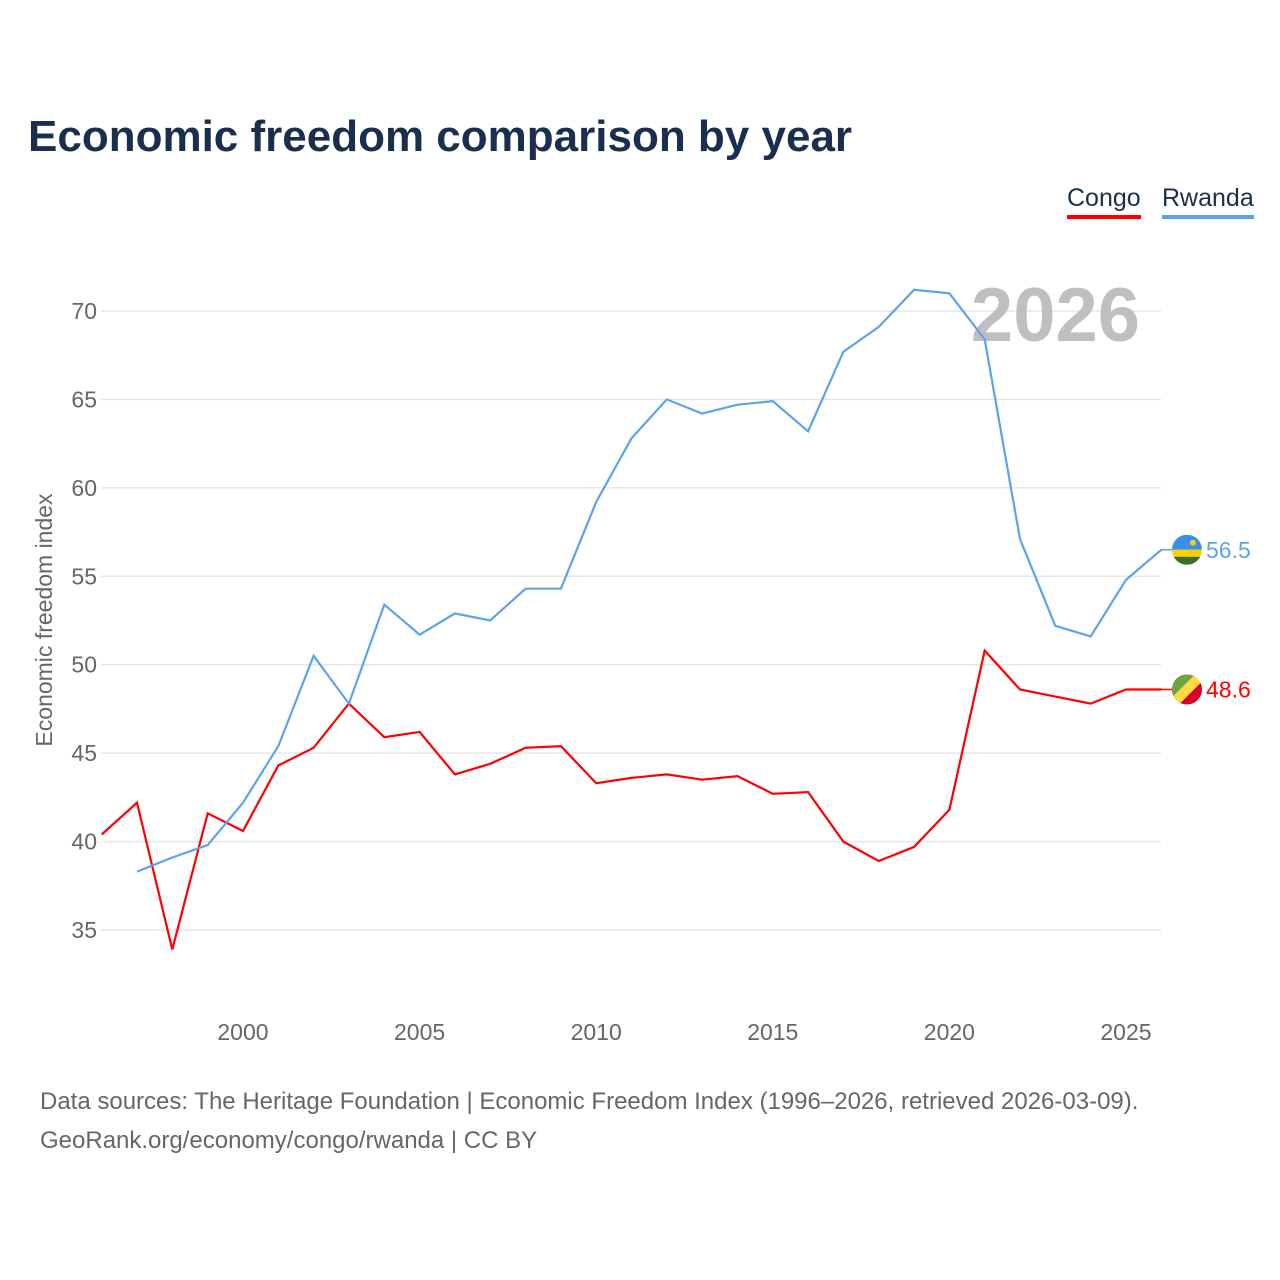 Image resolution: width=1280 pixels, height=1280 pixels. I want to click on flag-icon-congo, so click(1187, 689).